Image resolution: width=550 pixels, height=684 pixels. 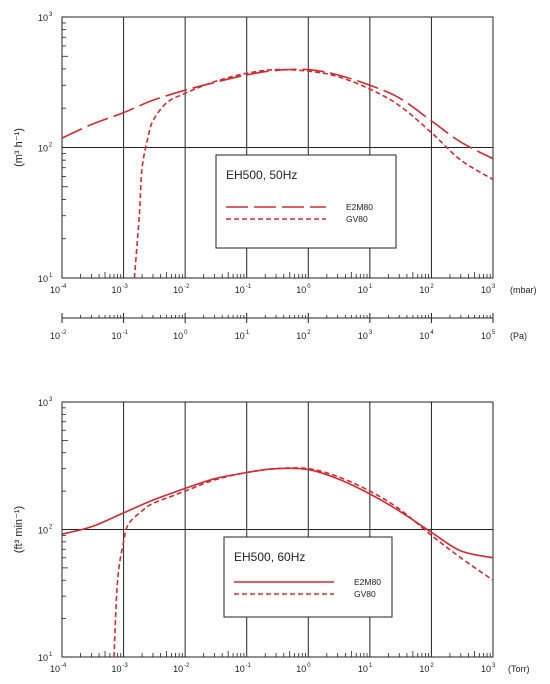 I want to click on x-tick-label: 10 -4, so click(x=58, y=289).